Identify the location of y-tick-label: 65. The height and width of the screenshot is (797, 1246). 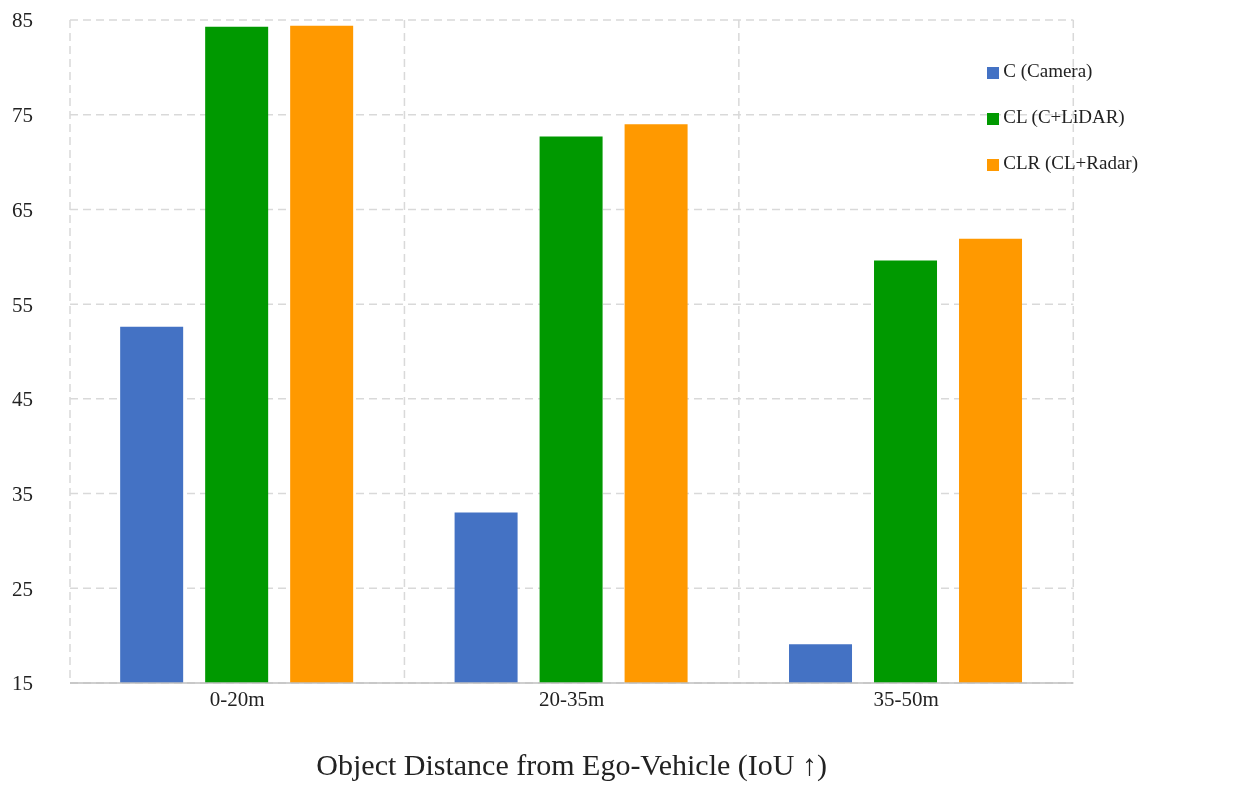
(22, 209).